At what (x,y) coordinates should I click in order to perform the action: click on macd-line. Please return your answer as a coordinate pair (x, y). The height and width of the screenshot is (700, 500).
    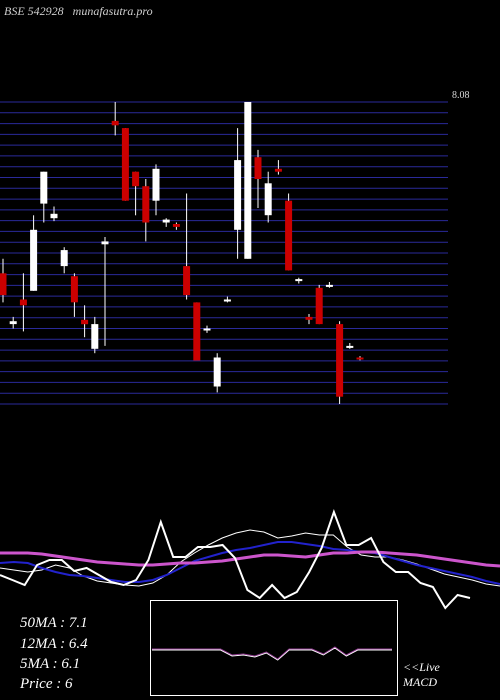
    Looking at the image, I should click on (272, 654).